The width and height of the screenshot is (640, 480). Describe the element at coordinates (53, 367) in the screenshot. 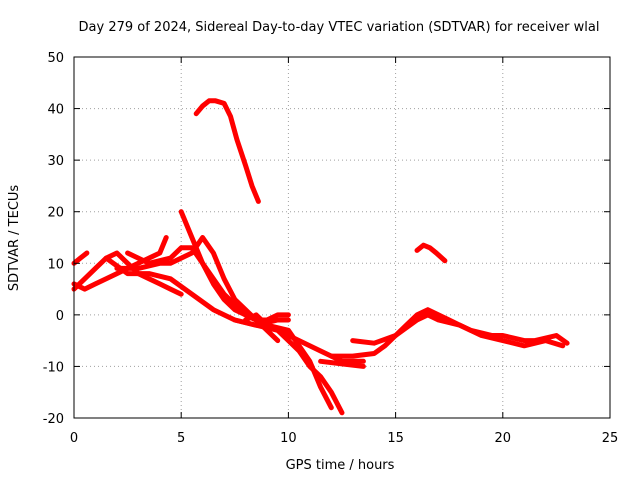

I see `y-tick-label: -10` at that location.